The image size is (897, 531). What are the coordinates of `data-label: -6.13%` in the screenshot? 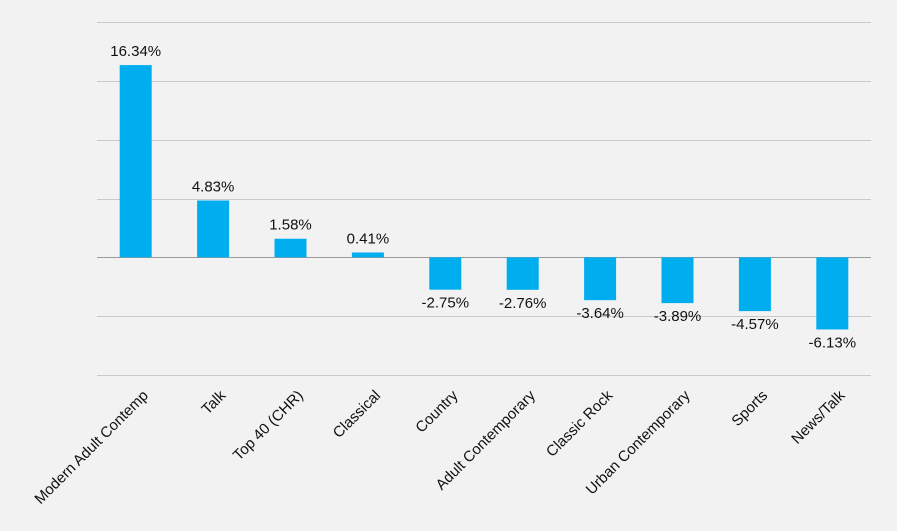 It's located at (833, 342).